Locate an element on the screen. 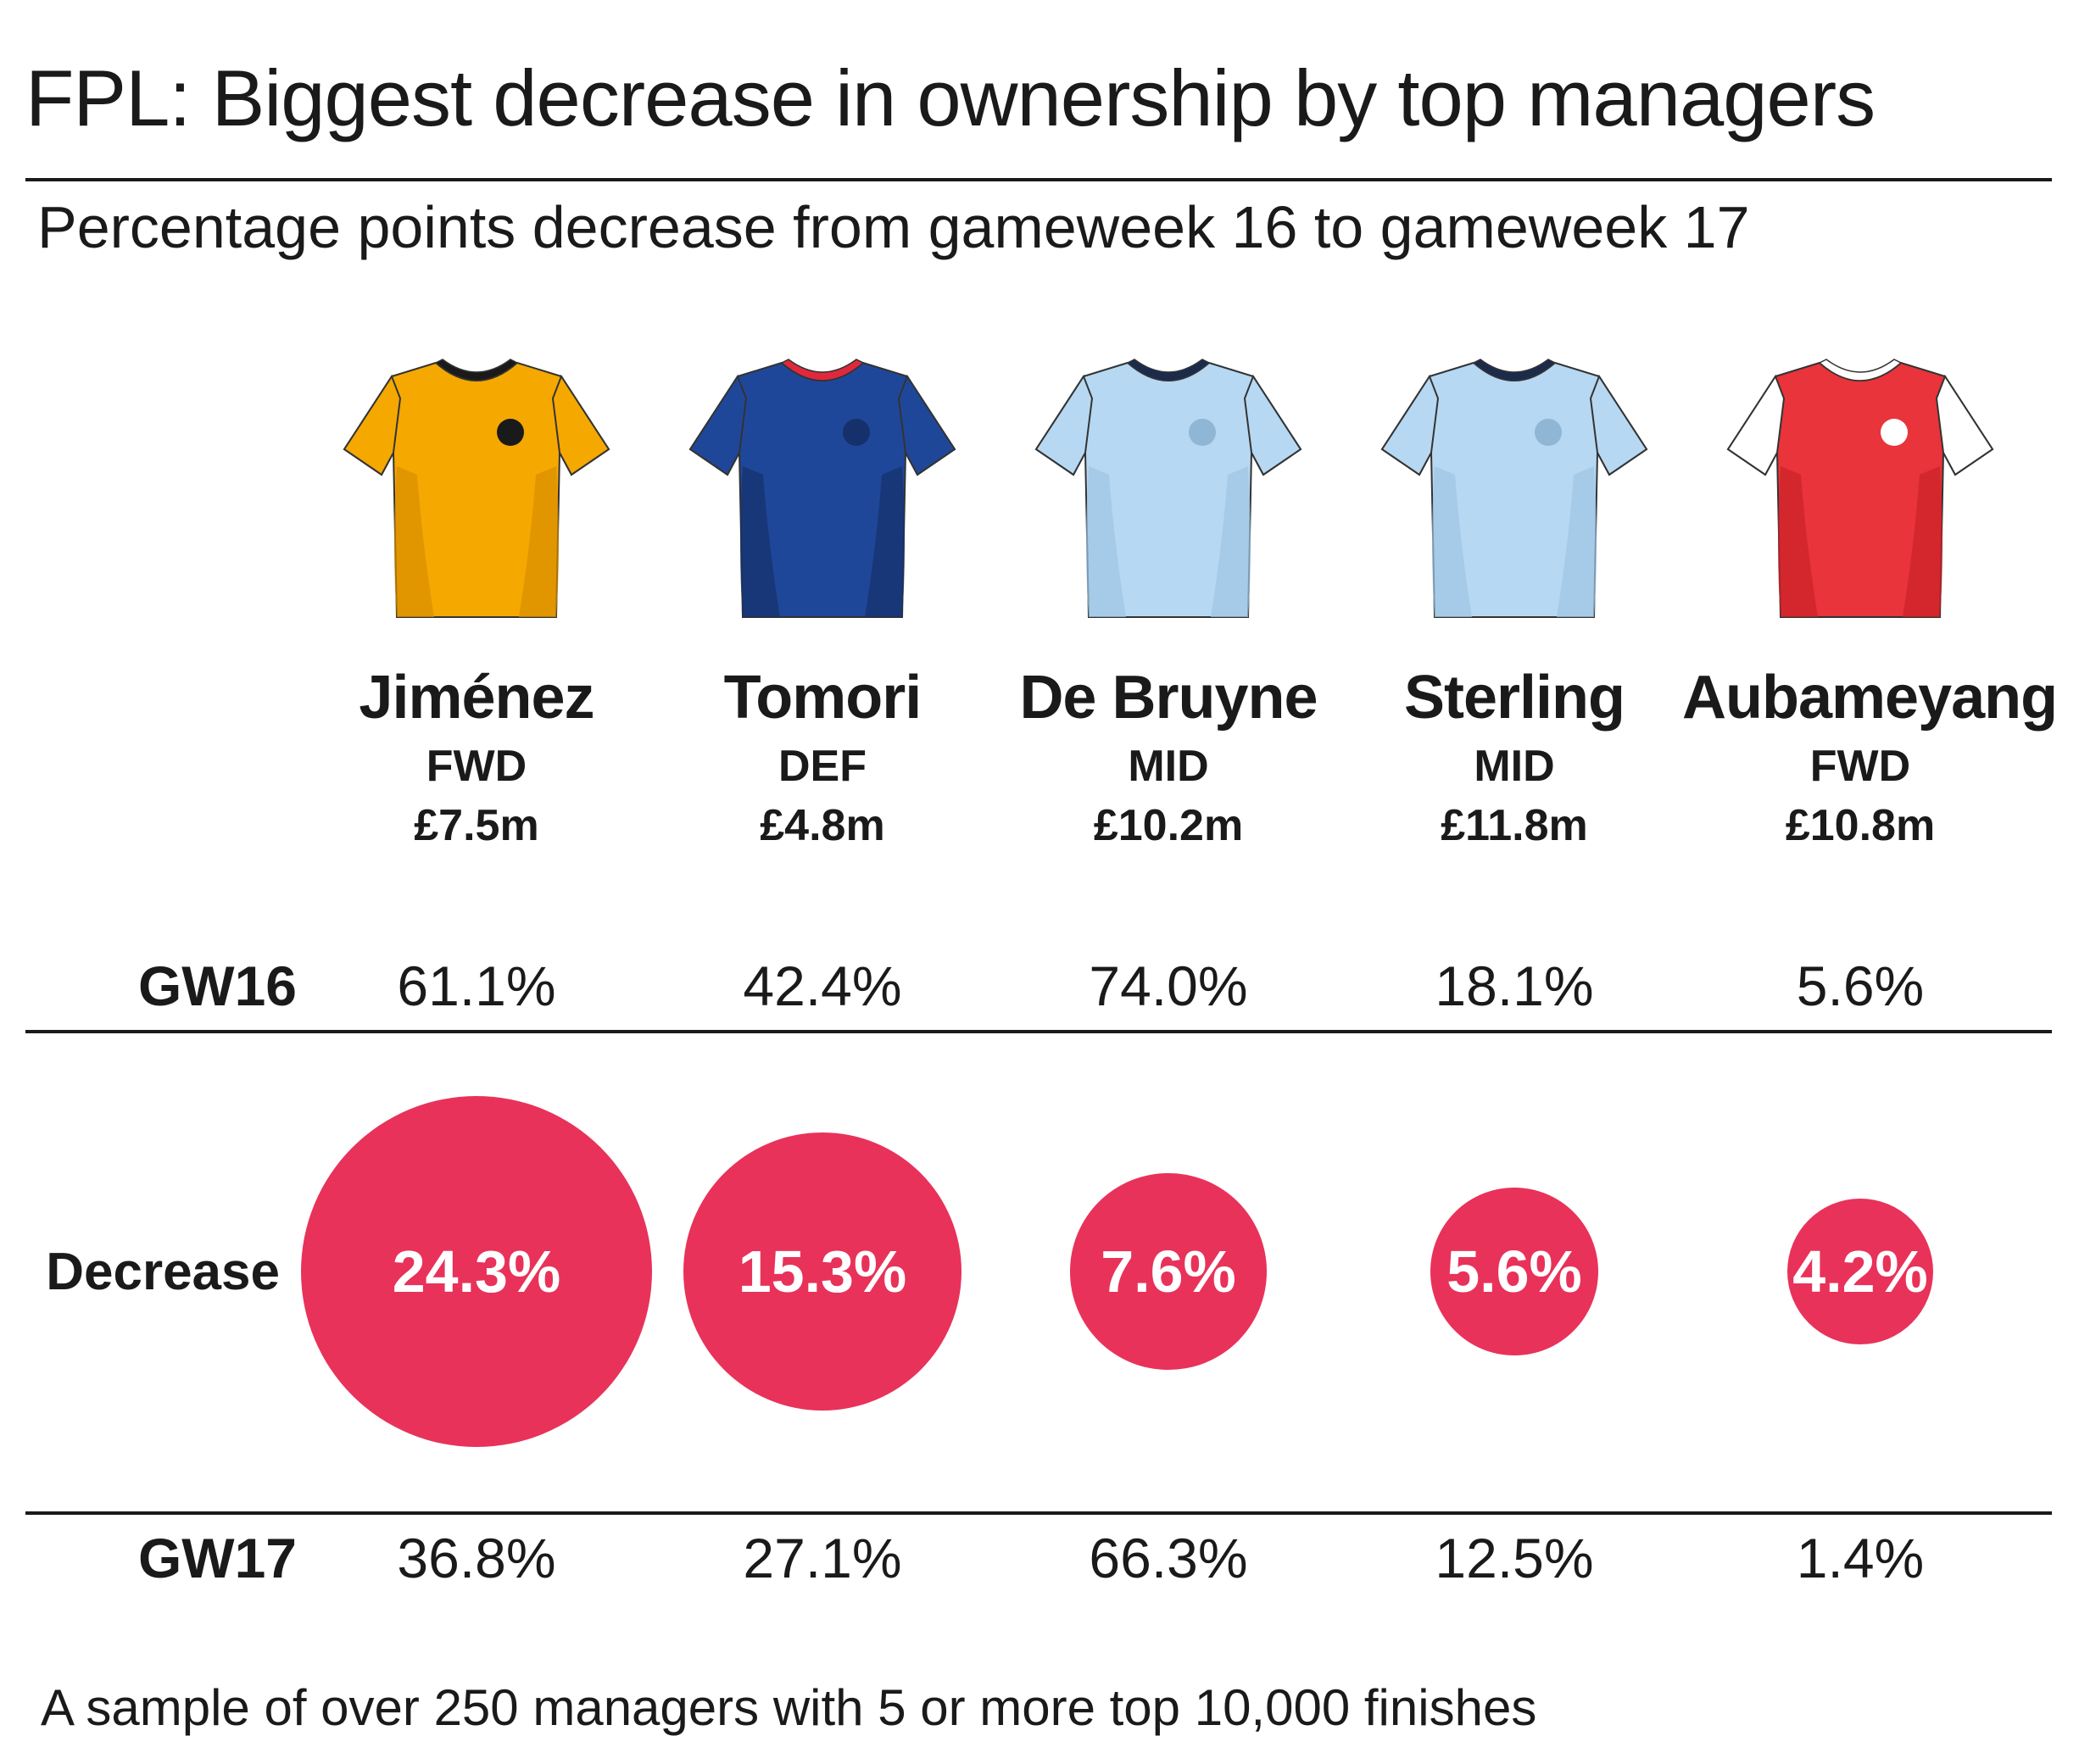 The width and height of the screenshot is (2079, 1764). player-price: £10.2m is located at coordinates (1168, 825).